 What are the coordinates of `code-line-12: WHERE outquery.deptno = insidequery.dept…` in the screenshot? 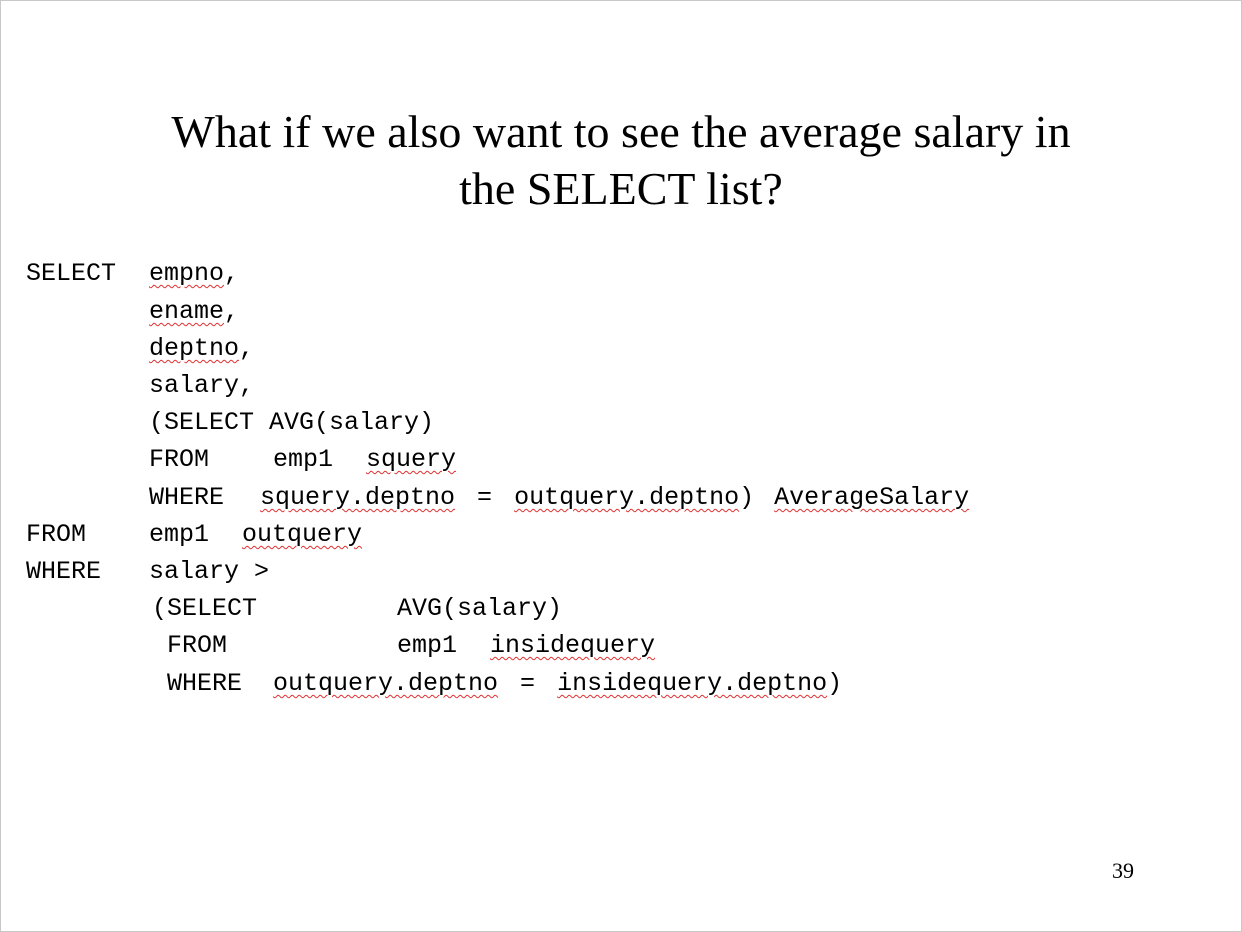 It's located at (504, 684).